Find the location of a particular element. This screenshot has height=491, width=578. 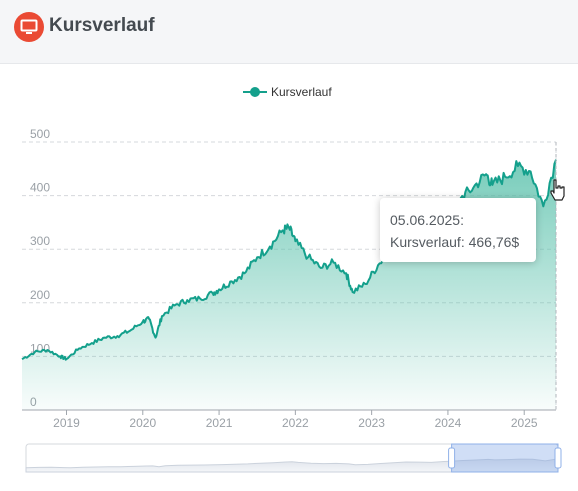

x-tick-label: 2024 is located at coordinates (448, 423).